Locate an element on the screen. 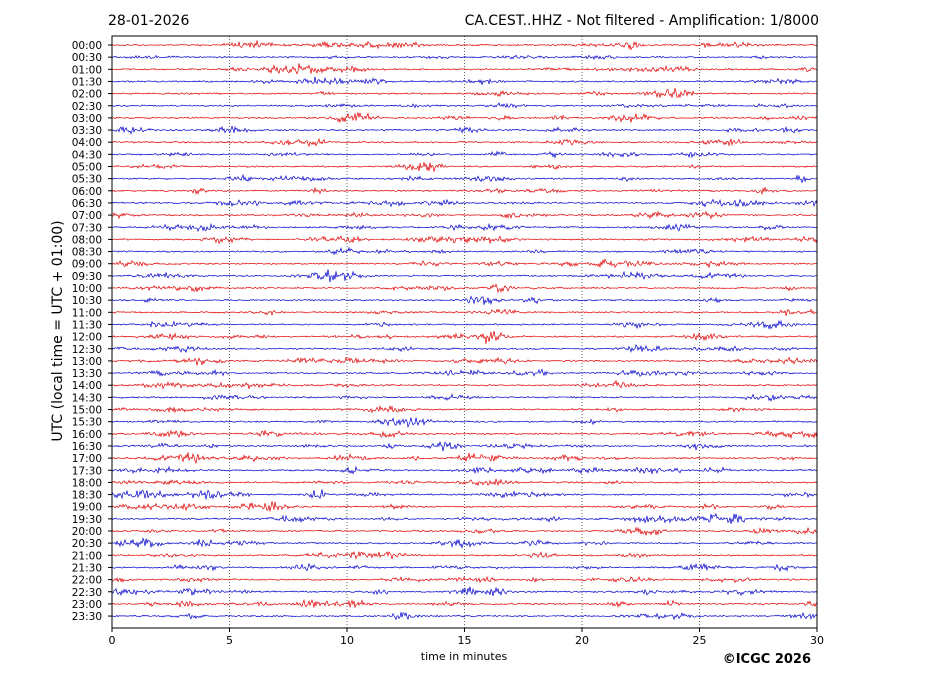 The height and width of the screenshot is (696, 927). row-label: 16:30 is located at coordinates (87, 447).